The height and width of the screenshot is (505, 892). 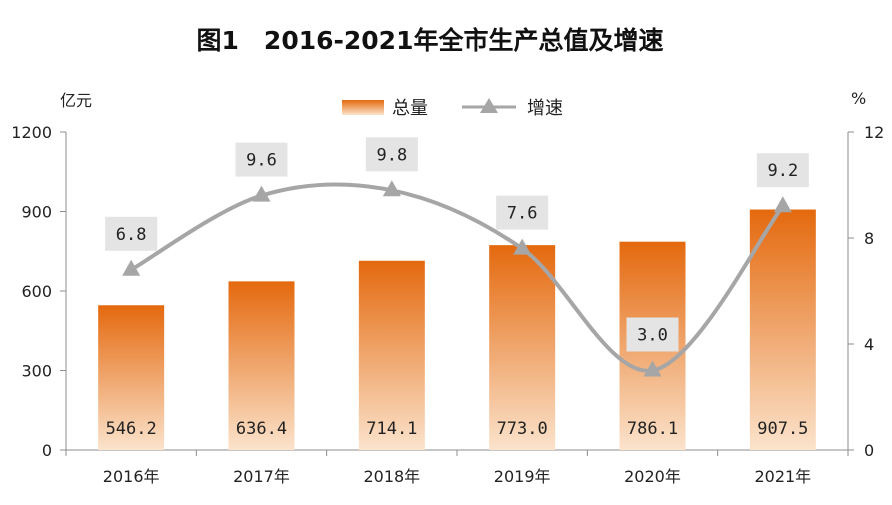 What do you see at coordinates (869, 450) in the screenshot?
I see `right-tick-label: 0` at bounding box center [869, 450].